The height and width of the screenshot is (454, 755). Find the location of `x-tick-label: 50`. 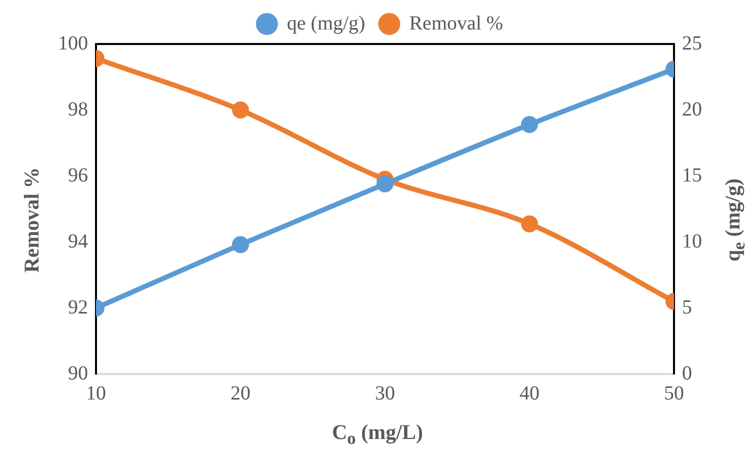

x-tick-label: 50 is located at coordinates (674, 393).